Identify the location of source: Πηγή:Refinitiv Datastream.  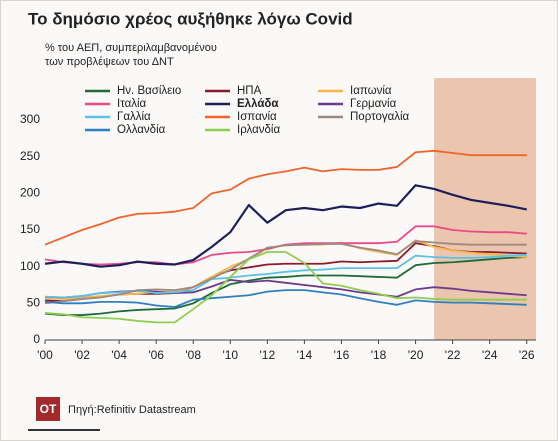
(132, 410).